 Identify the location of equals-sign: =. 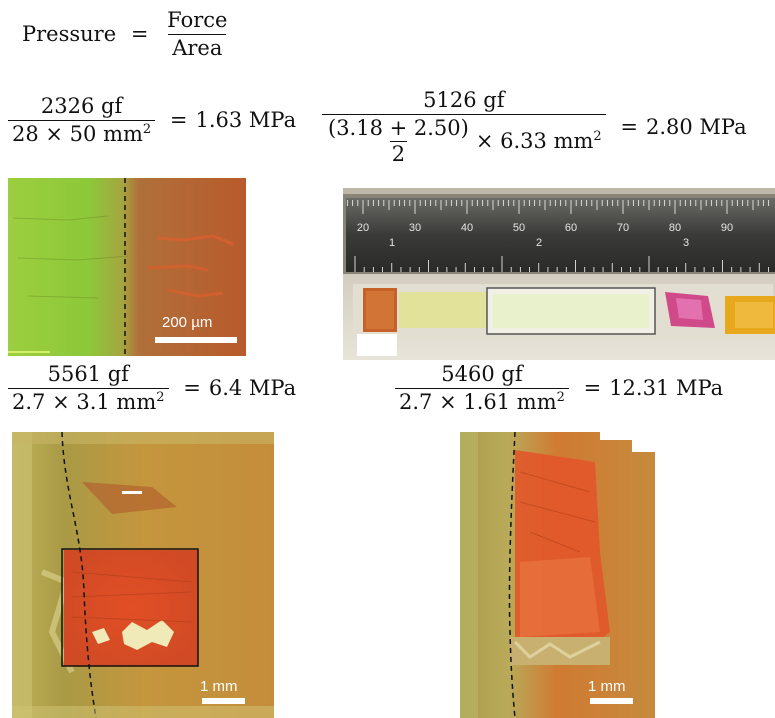
(139, 34).